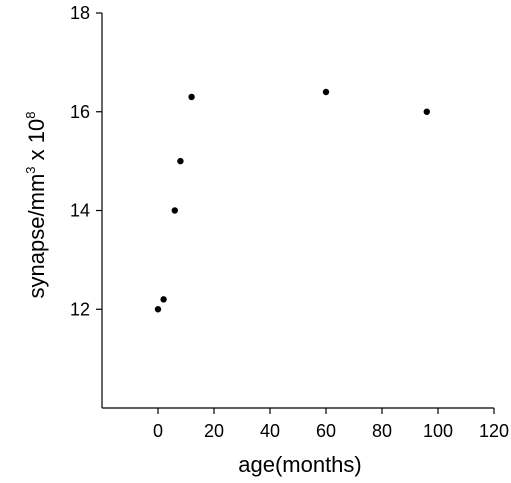 The height and width of the screenshot is (483, 511). What do you see at coordinates (36, 143) in the screenshot?
I see `y-axis-title-mult: x 10` at bounding box center [36, 143].